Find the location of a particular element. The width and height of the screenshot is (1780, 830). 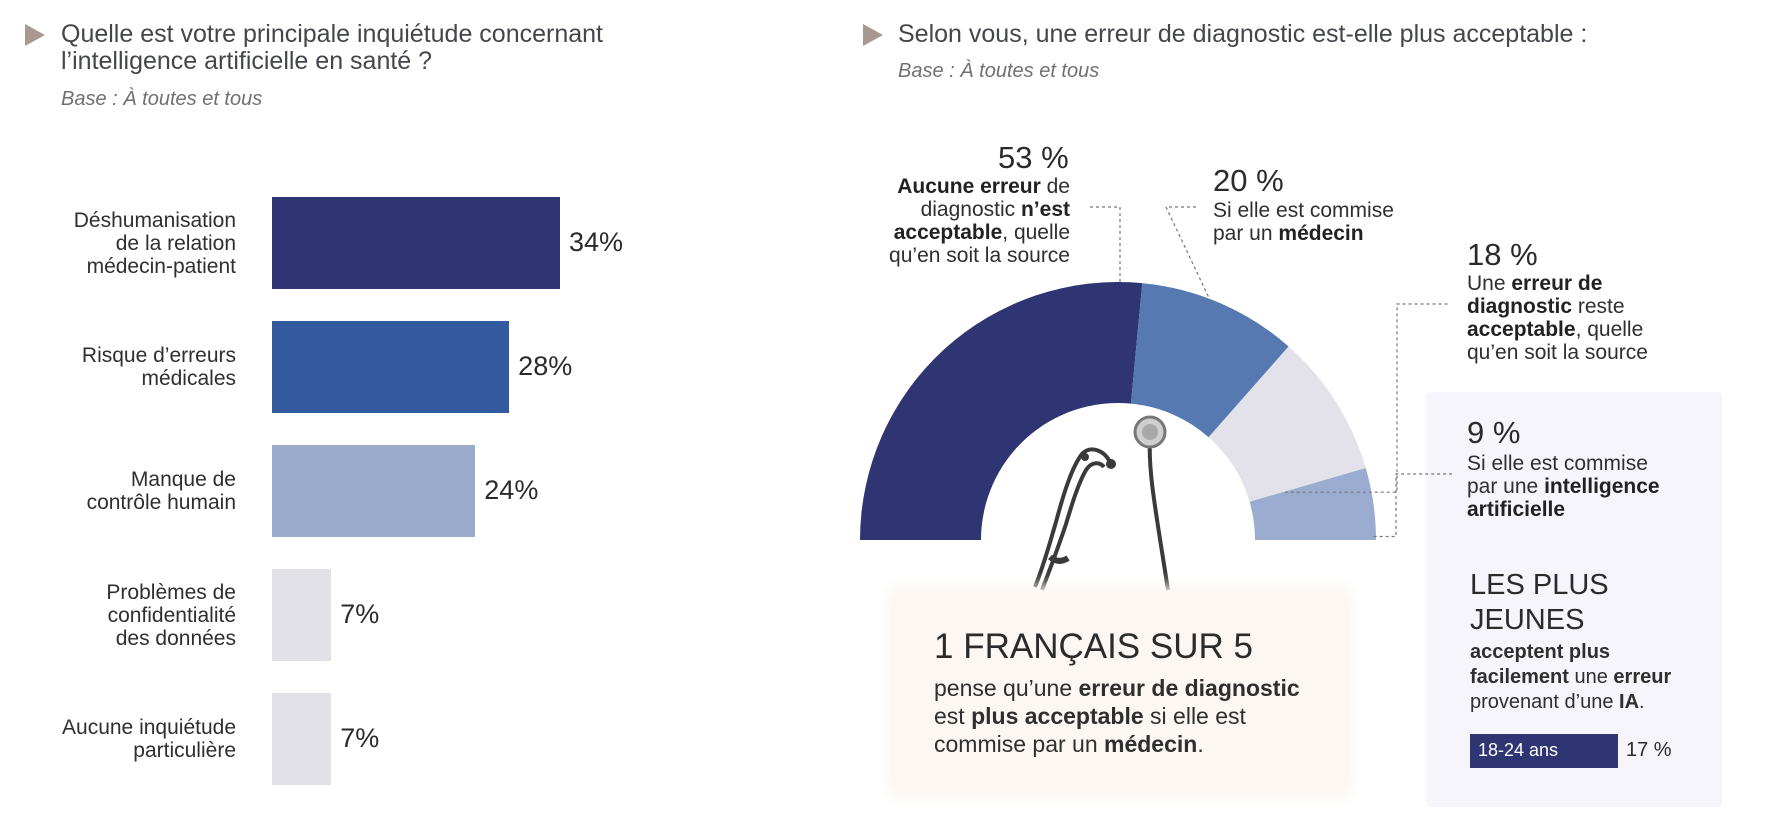

category-label-3-line-1: Manque de is located at coordinates (183, 479).